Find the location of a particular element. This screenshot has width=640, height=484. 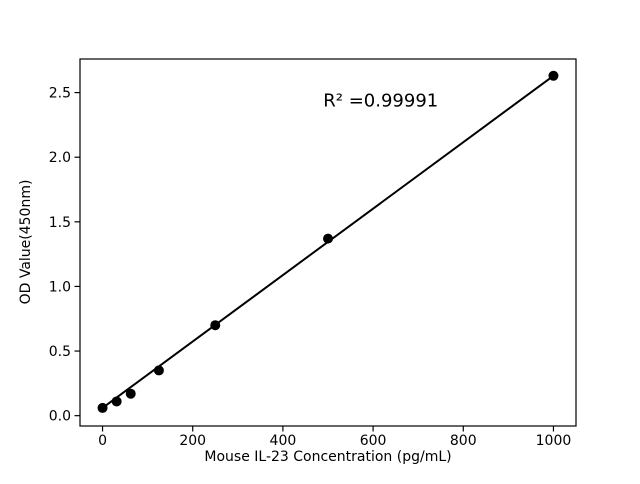

x-axis-ticks: 0 200 400 600 800 1000 is located at coordinates (334, 437).